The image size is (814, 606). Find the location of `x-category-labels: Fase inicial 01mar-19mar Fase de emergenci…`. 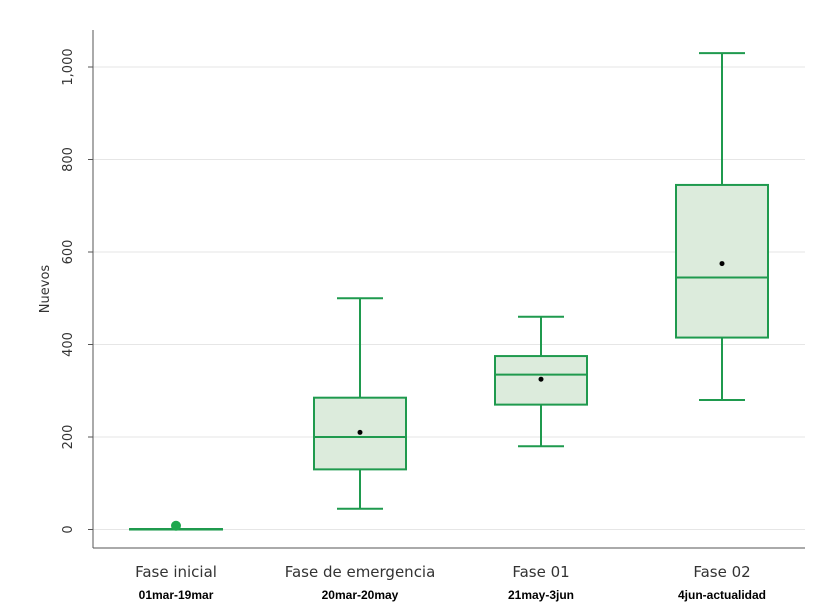

x-category-labels: Fase inicial 01mar-19mar Fase de emergenci… is located at coordinates (450, 582).